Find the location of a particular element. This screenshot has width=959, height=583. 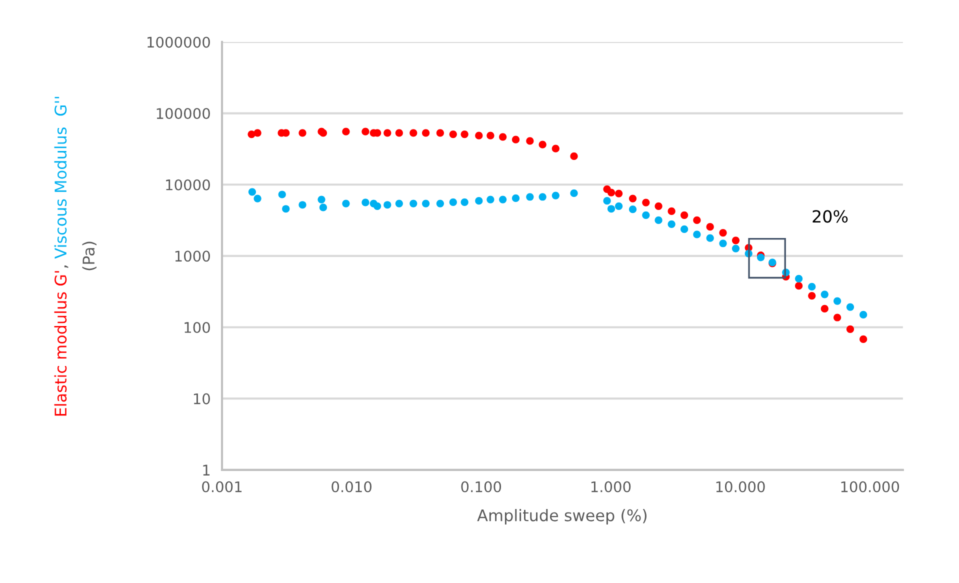

annotation: 20% is located at coordinates (830, 216).